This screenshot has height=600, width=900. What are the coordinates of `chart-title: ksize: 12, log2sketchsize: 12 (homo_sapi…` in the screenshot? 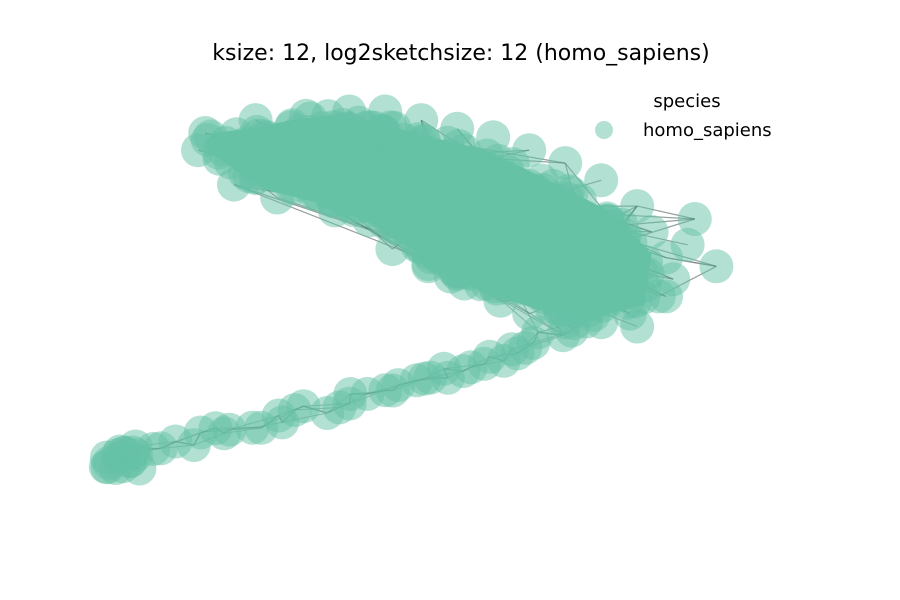 It's located at (460, 53).